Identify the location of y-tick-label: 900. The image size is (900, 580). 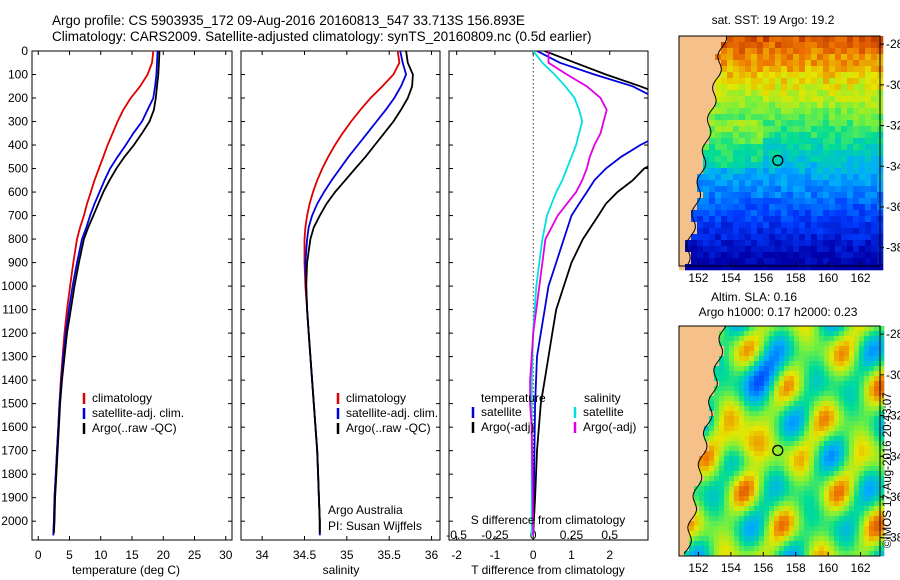
(18, 263).